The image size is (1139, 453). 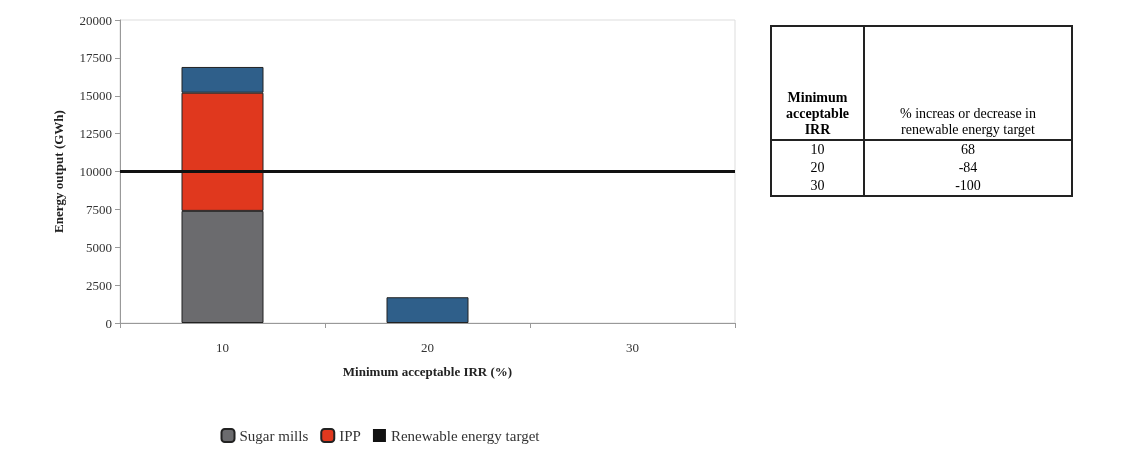 I want to click on data-label: 68, so click(x=968, y=149).